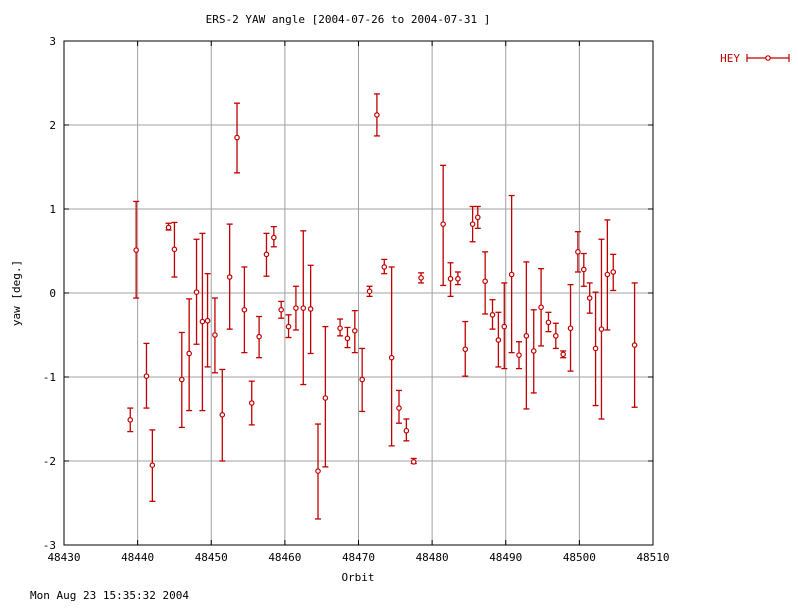  Describe the element at coordinates (358, 557) in the screenshot. I see `x-tick-label: 48470` at that location.